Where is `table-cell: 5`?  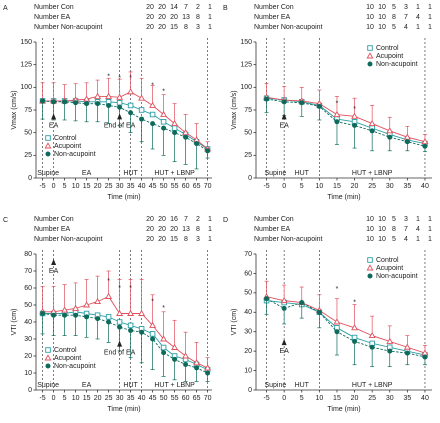
table-cell: 5 is located at coordinates (394, 7).